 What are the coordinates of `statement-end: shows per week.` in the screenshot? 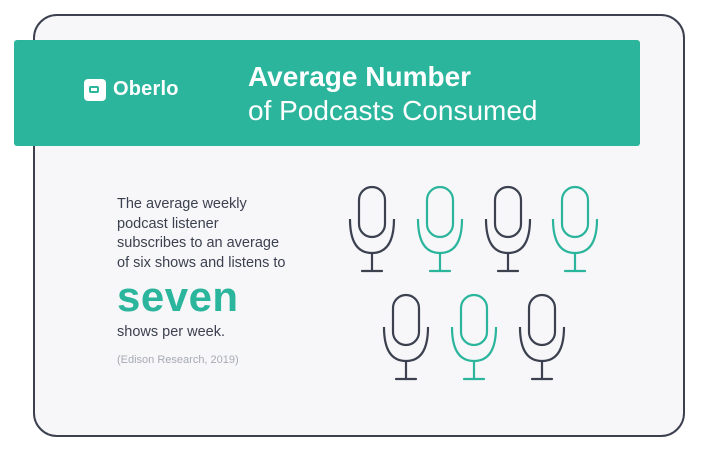 It's located at (171, 332).